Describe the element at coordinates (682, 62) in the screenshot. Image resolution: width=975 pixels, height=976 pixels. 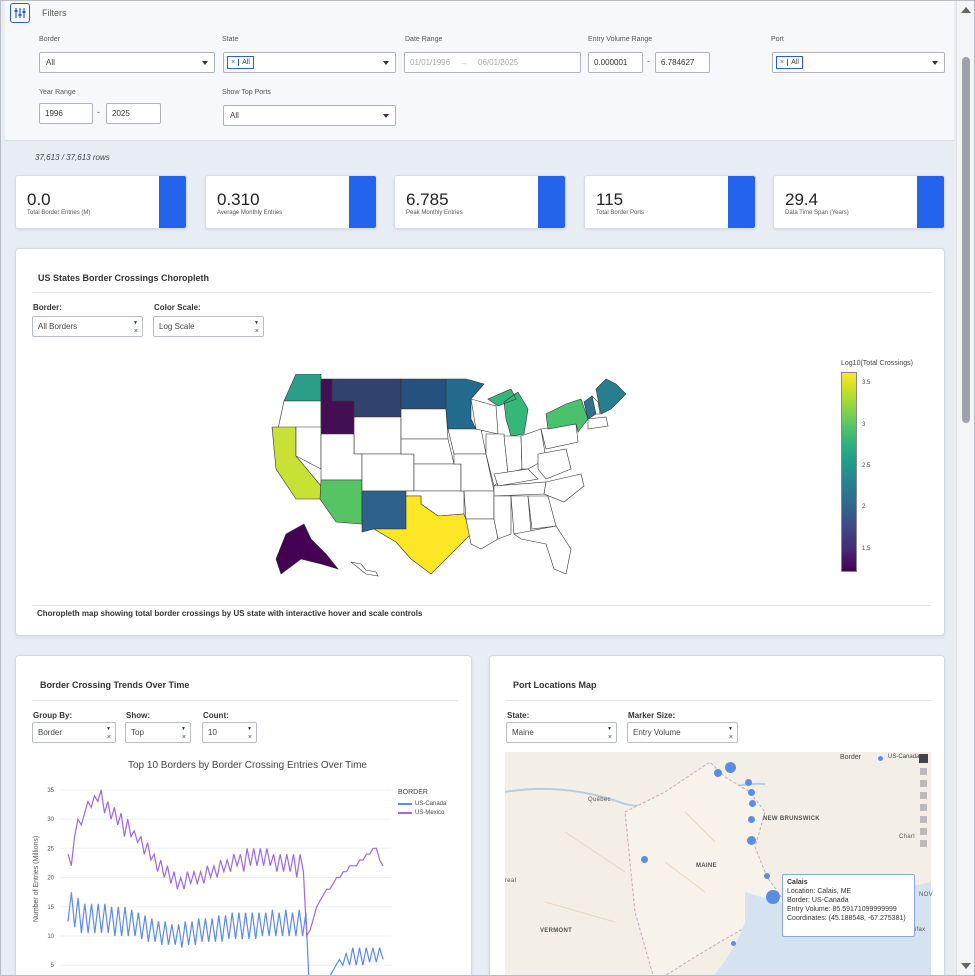
I see `entry-volume-max: 6.784627` at that location.